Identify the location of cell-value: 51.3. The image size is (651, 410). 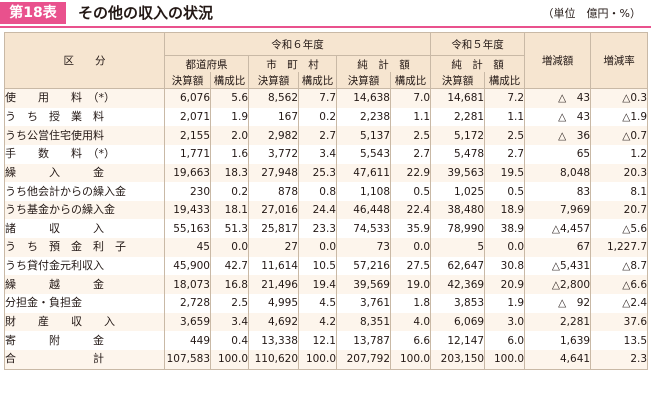
(229, 229).